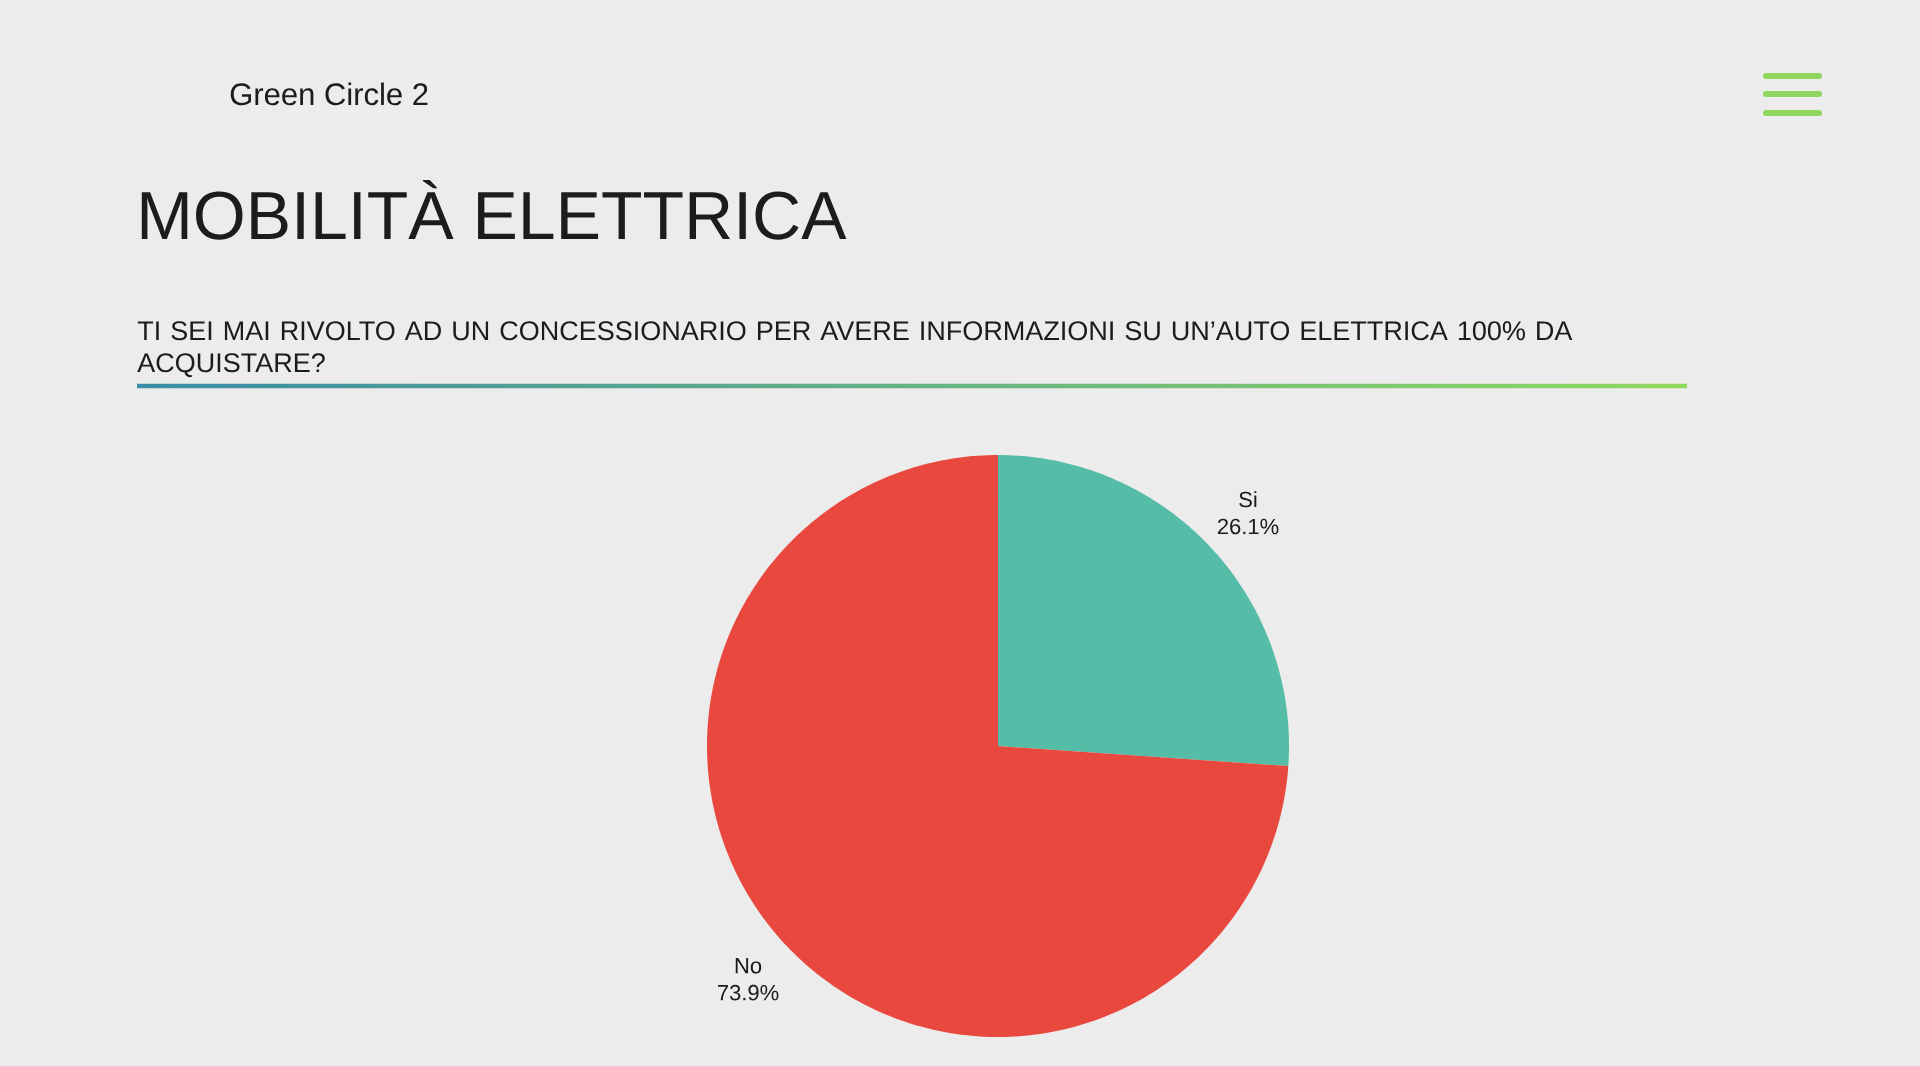  Describe the element at coordinates (1248, 526) in the screenshot. I see `data-label: 26.1%` at that location.